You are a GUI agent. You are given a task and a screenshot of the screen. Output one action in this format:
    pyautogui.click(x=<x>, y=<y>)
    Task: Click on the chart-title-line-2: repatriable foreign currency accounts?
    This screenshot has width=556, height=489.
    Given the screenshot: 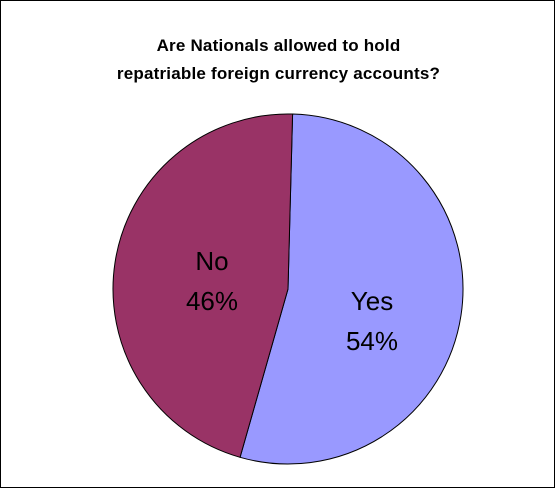 What is the action you would take?
    pyautogui.click(x=278, y=73)
    